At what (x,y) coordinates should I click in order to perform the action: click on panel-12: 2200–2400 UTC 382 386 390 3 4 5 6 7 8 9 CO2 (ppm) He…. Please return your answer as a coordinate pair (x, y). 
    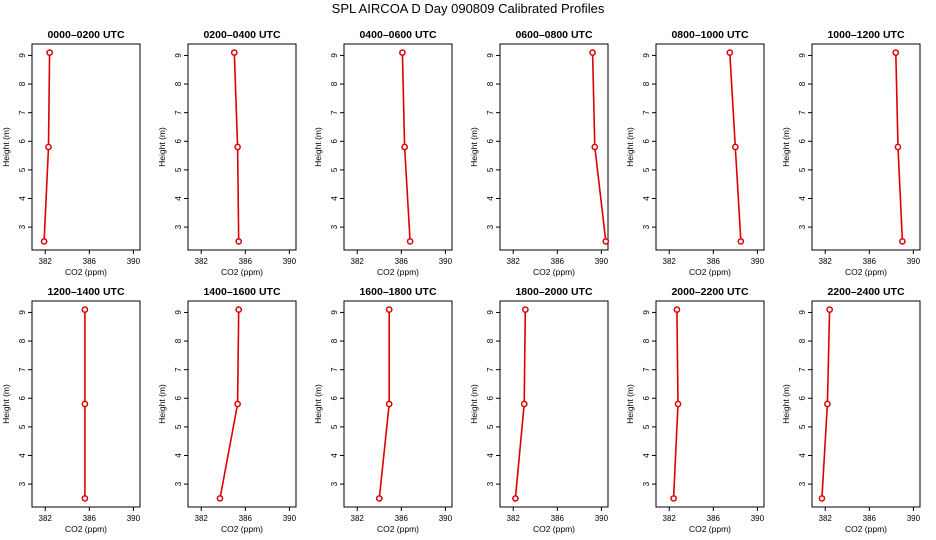
    Looking at the image, I should click on (851, 410).